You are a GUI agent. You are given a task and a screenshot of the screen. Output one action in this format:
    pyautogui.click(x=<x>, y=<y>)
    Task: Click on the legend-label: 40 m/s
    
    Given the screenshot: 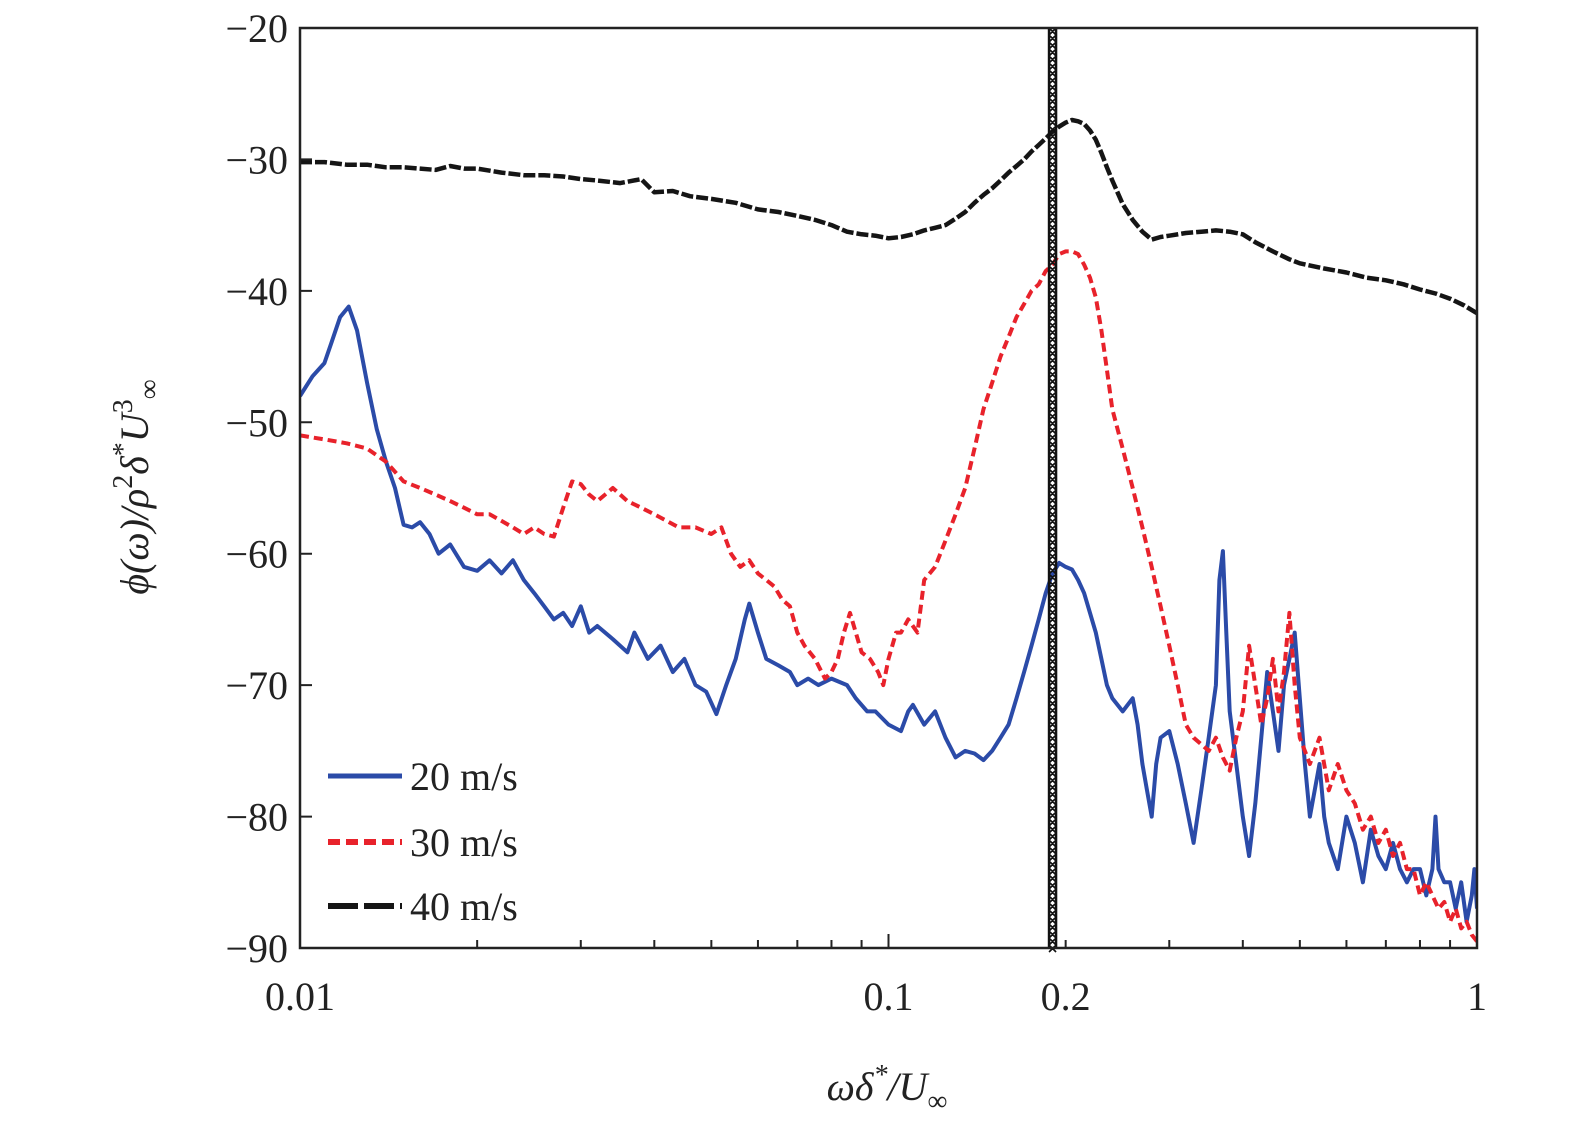 What is the action you would take?
    pyautogui.click(x=464, y=906)
    